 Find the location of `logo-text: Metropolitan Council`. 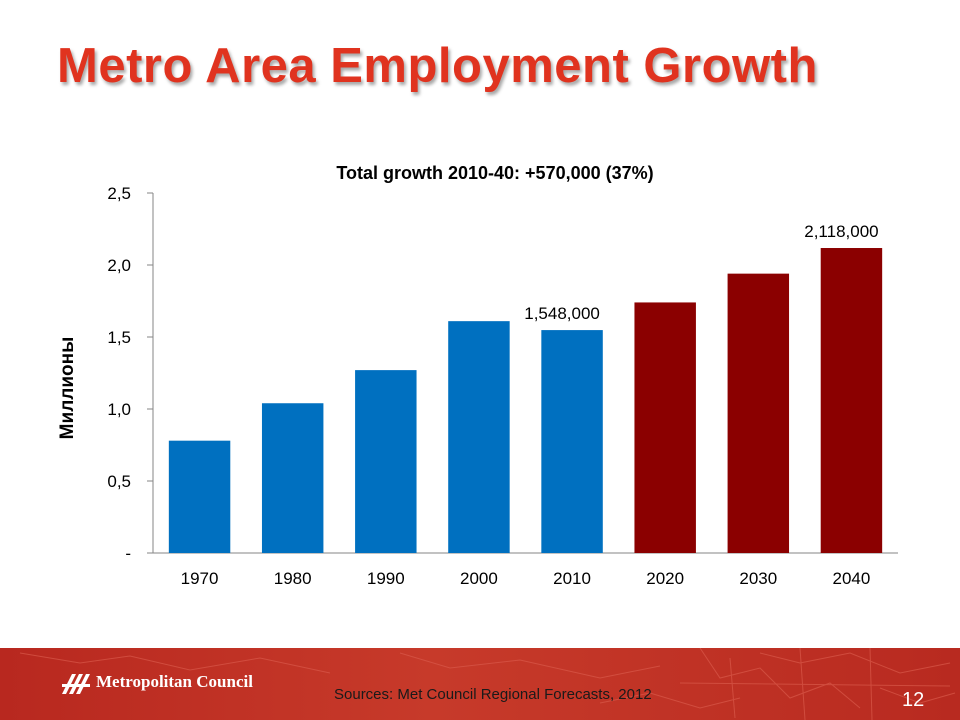

logo-text: Metropolitan Council is located at coordinates (174, 681).